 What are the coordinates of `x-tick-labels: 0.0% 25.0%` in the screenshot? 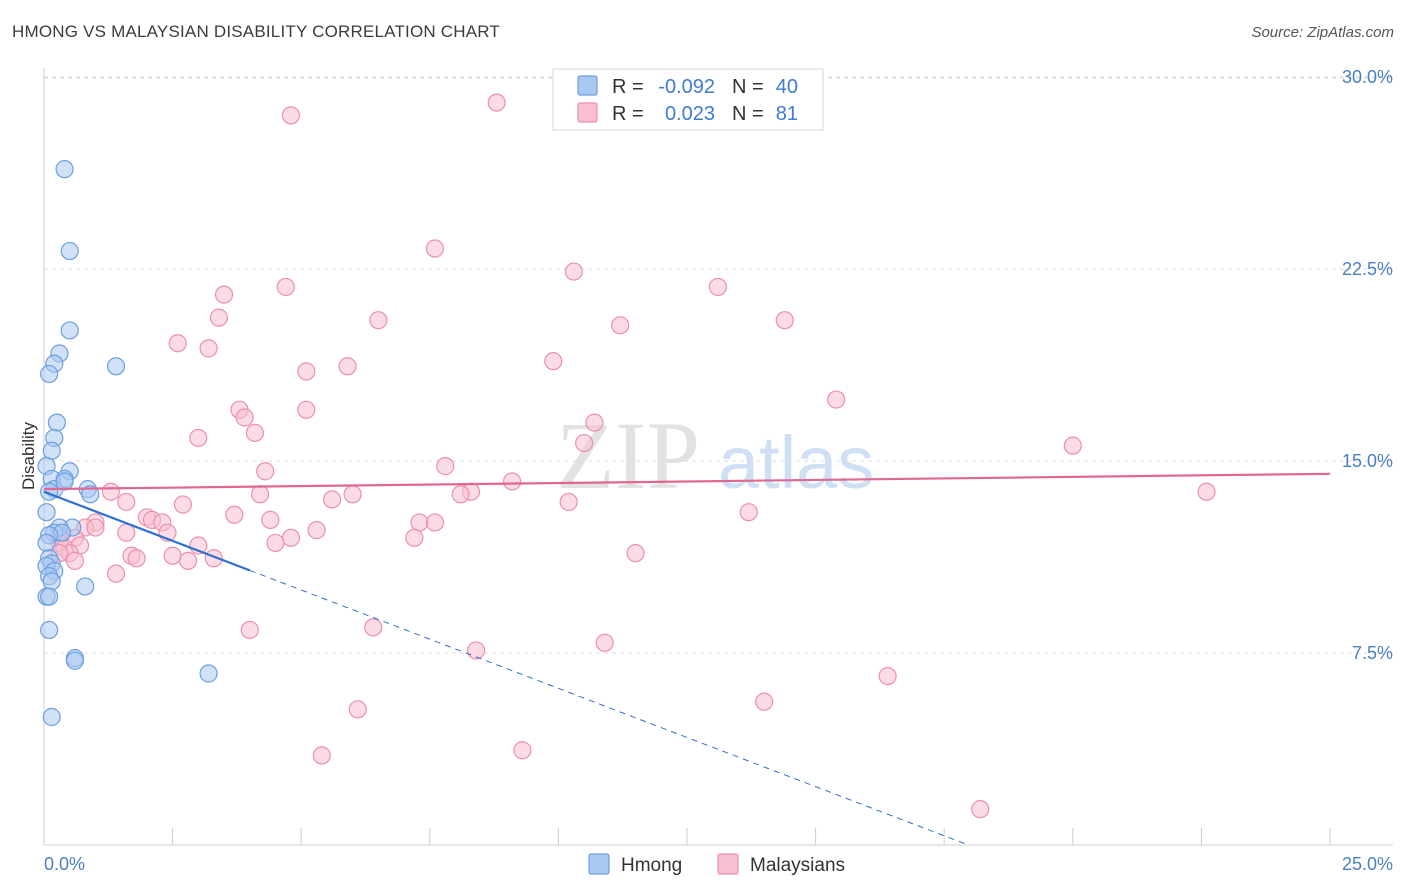 It's located at (718, 864).